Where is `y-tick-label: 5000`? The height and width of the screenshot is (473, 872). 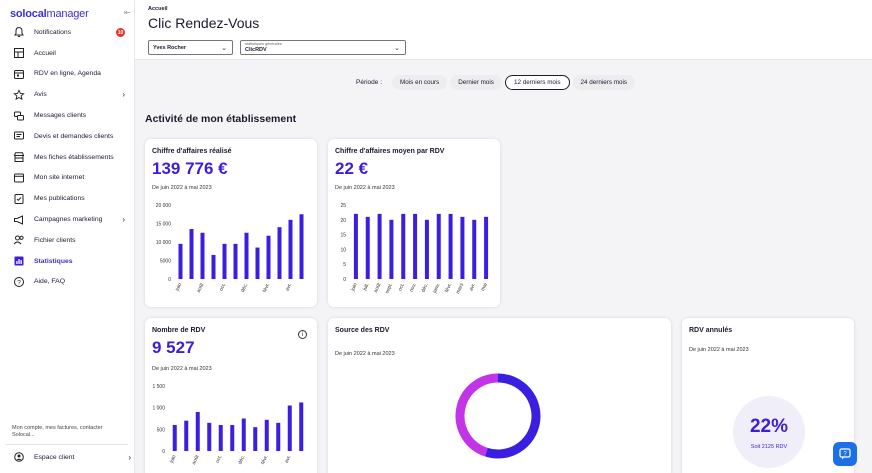
y-tick-label: 5000 is located at coordinates (165, 262).